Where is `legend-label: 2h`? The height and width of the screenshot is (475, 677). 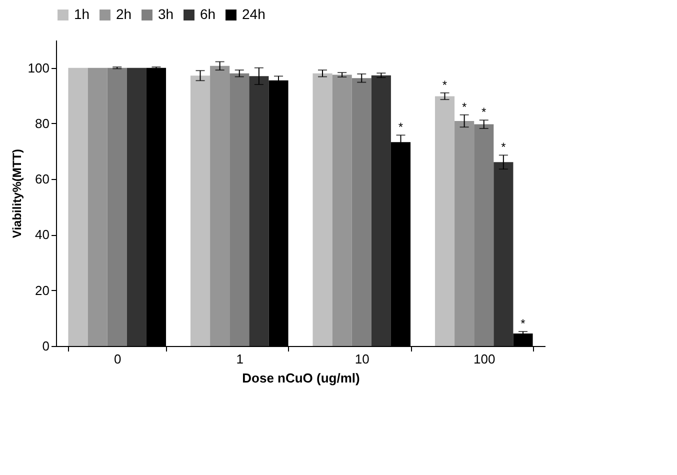
legend-label: 2h is located at coordinates (124, 14).